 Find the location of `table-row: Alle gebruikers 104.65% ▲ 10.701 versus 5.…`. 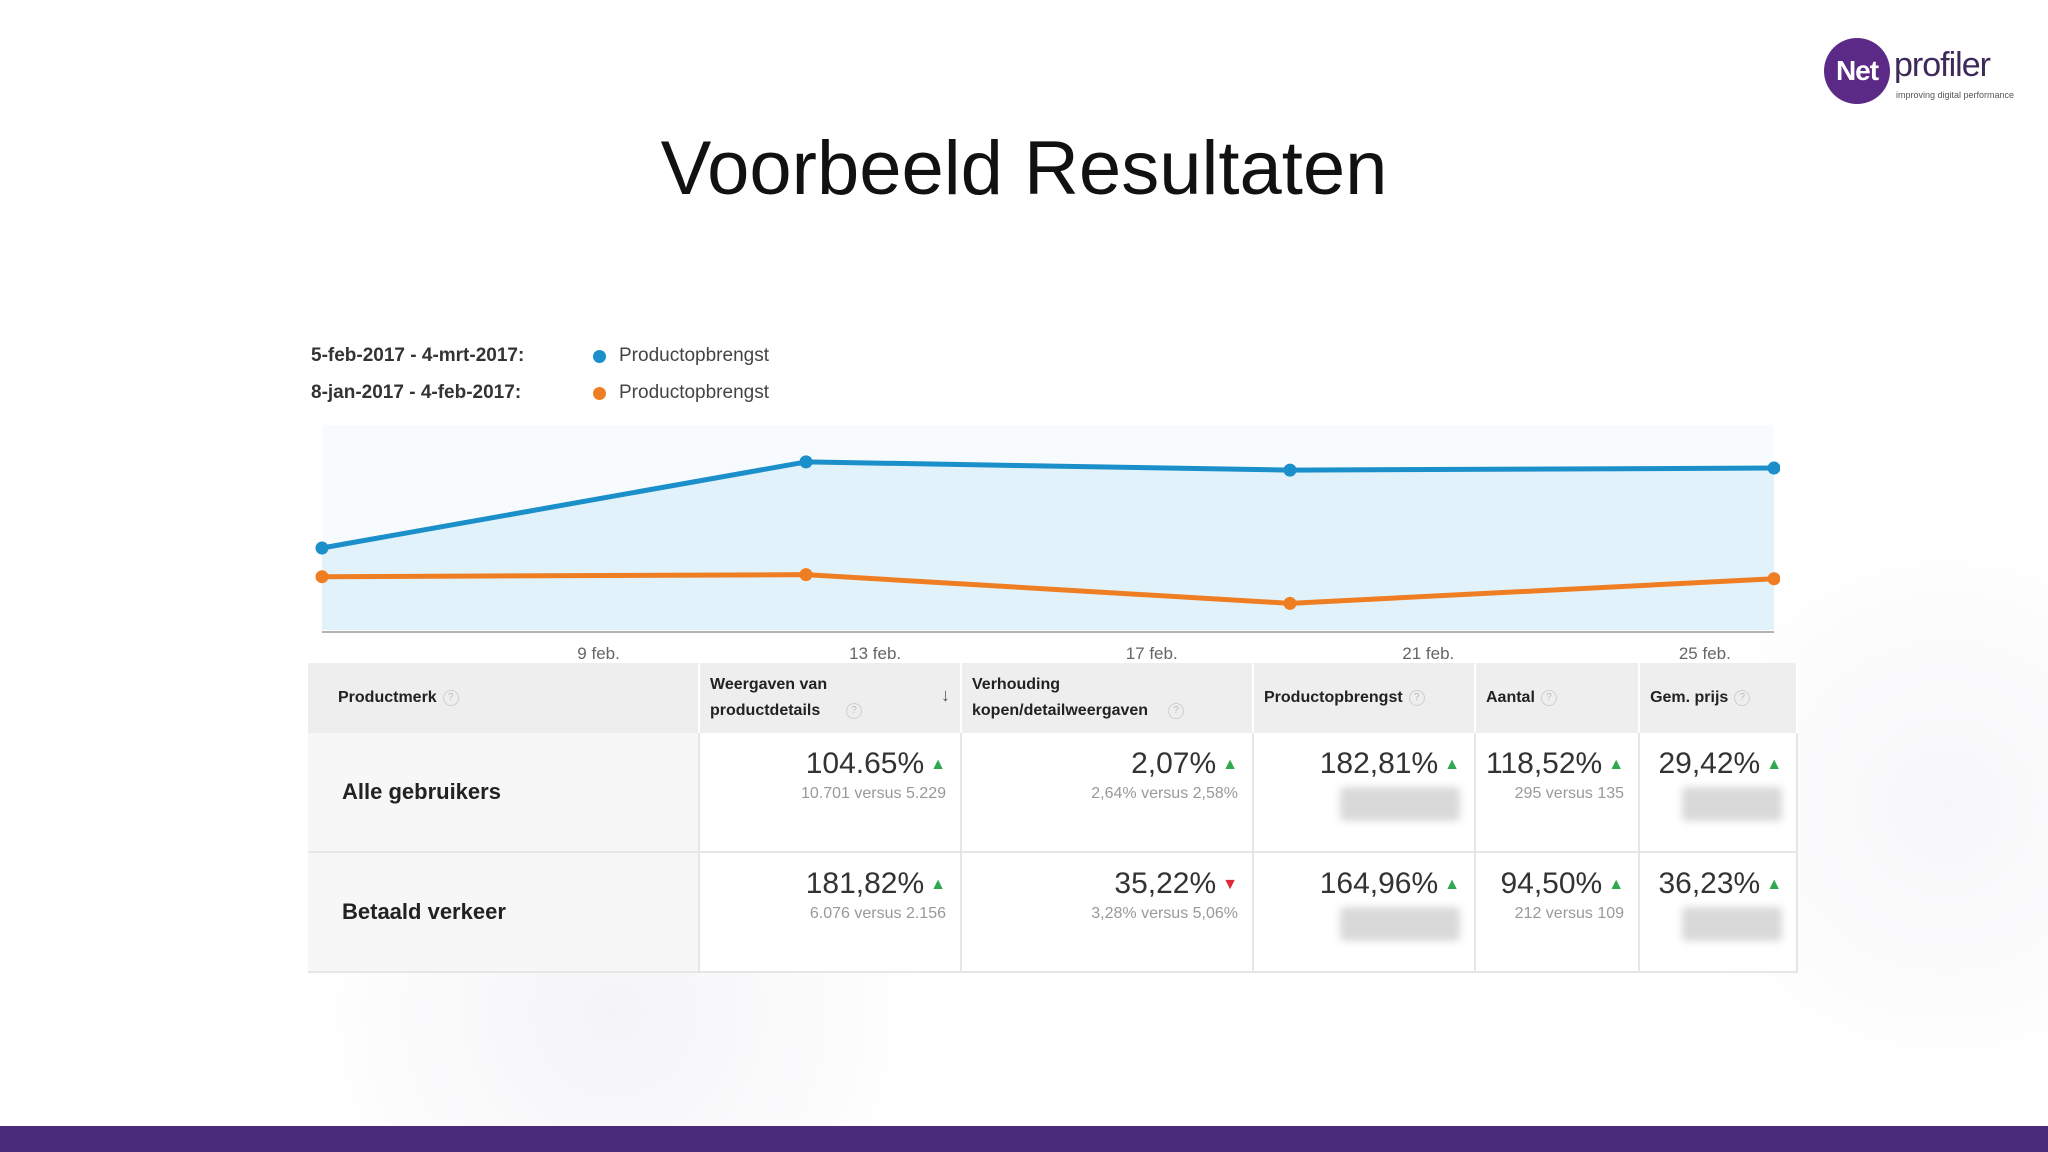

table-row: Alle gebruikers 104.65% ▲ 10.701 versus 5.… is located at coordinates (1053, 793).